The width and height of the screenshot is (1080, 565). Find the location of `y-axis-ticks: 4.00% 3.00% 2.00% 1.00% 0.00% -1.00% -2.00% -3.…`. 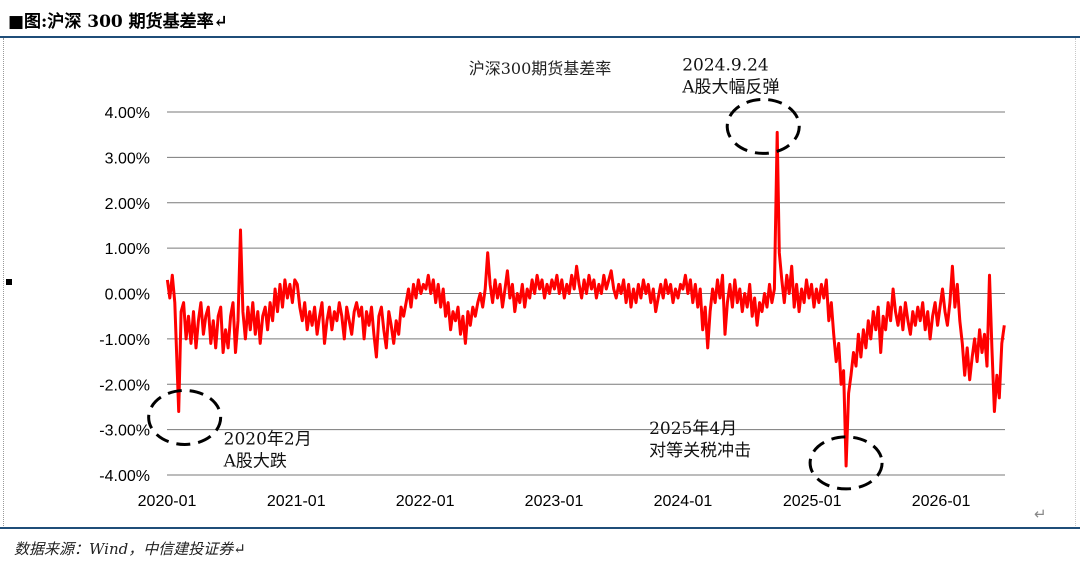

y-axis-ticks: 4.00% 3.00% 2.00% 1.00% 0.00% -1.00% -2.00% -3.… is located at coordinates (124, 295).